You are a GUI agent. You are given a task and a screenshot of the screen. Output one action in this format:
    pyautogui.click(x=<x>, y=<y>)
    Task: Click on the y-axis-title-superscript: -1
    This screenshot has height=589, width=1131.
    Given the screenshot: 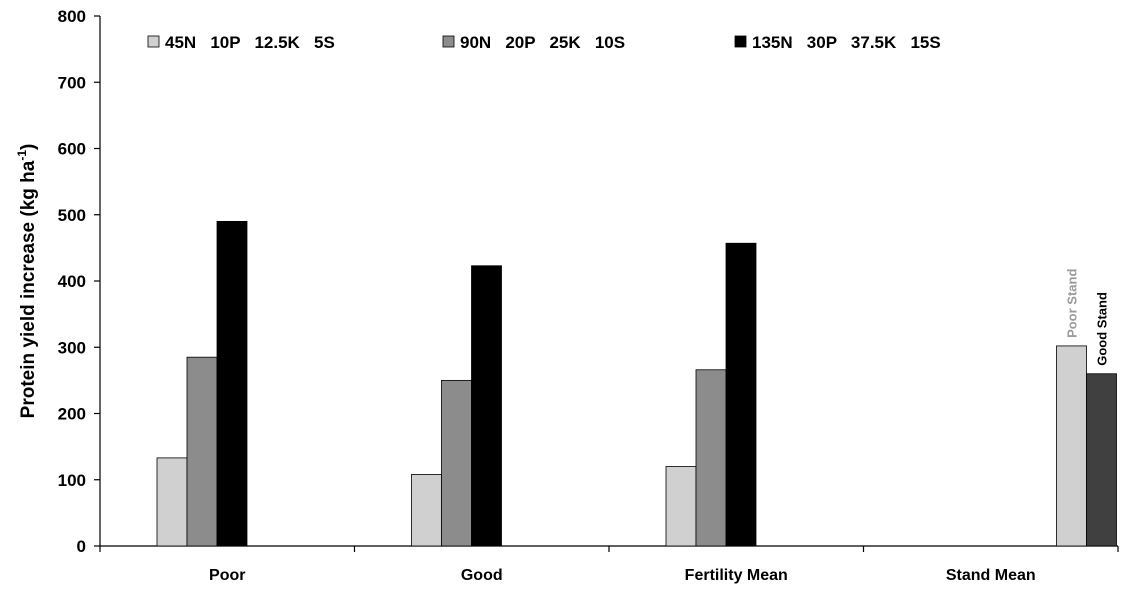 What is the action you would take?
    pyautogui.click(x=22, y=155)
    